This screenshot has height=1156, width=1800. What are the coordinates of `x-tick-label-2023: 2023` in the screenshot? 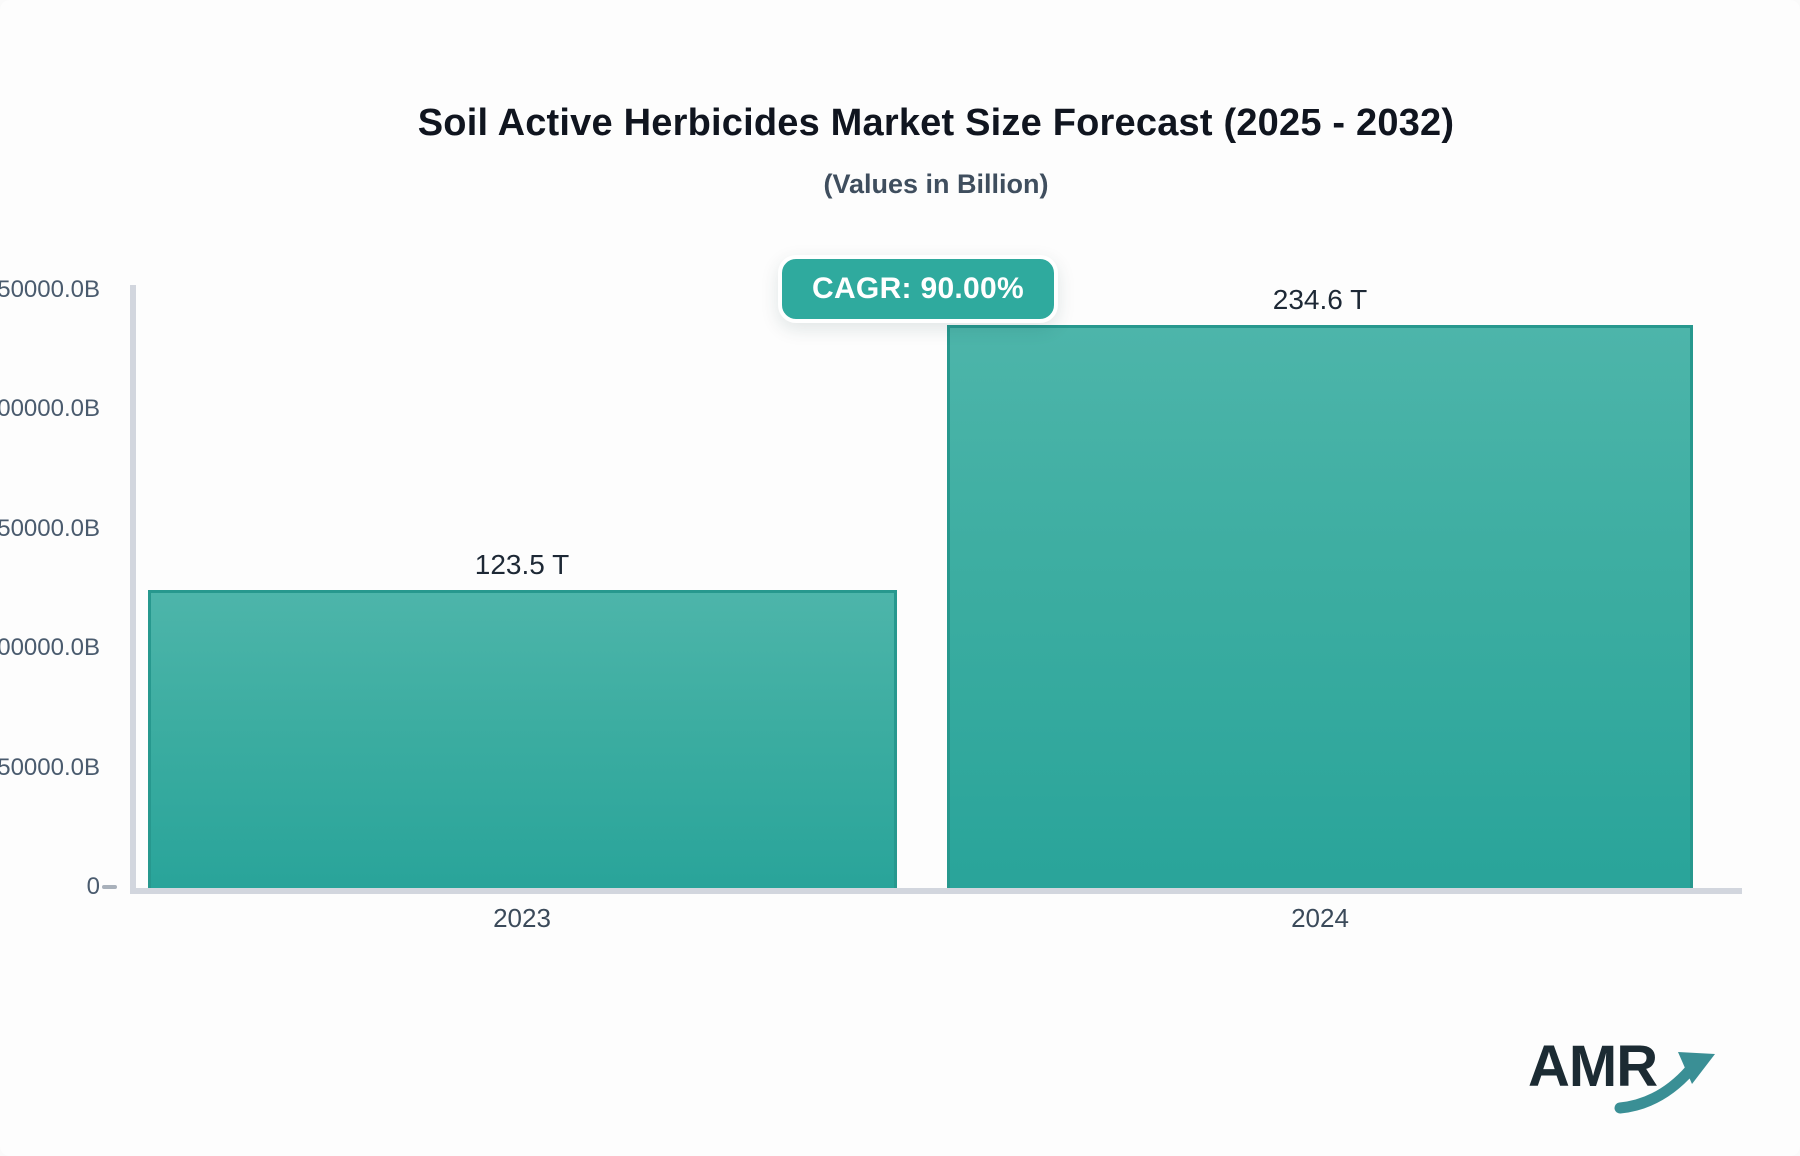 It's located at (522, 918).